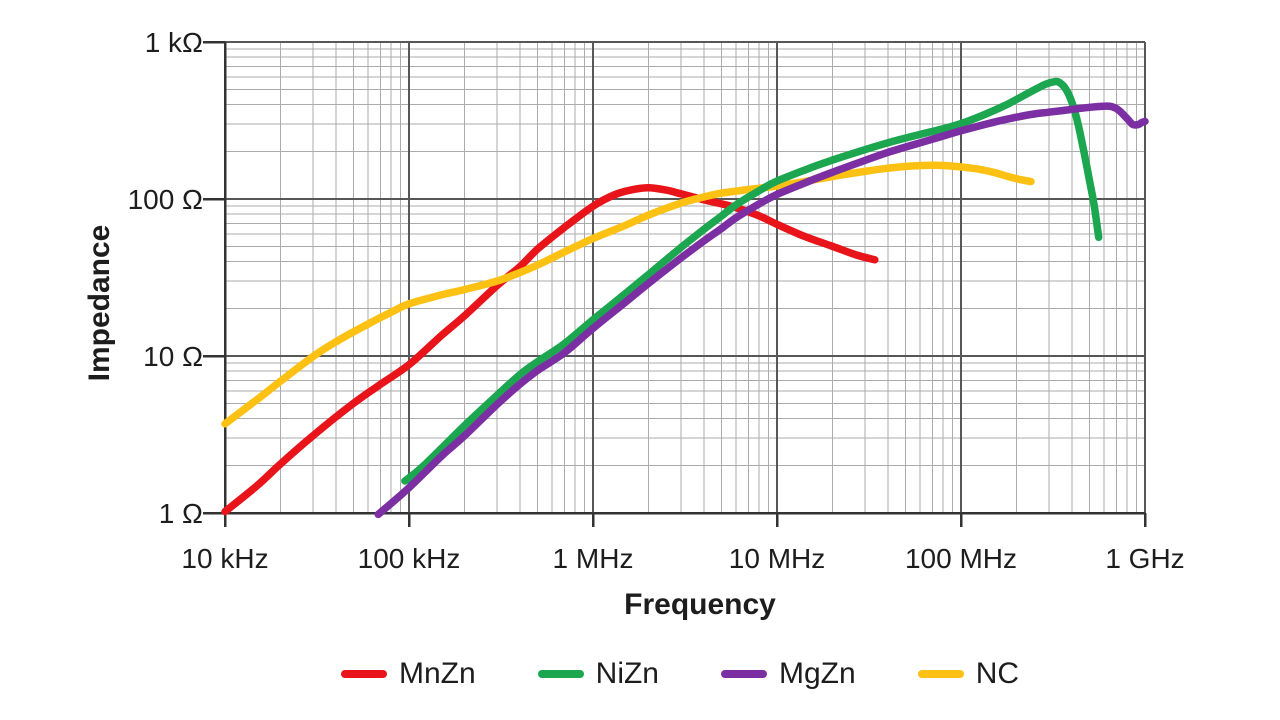 The height and width of the screenshot is (720, 1280). What do you see at coordinates (593, 558) in the screenshot?
I see `x-tick-label: 1 MHz` at bounding box center [593, 558].